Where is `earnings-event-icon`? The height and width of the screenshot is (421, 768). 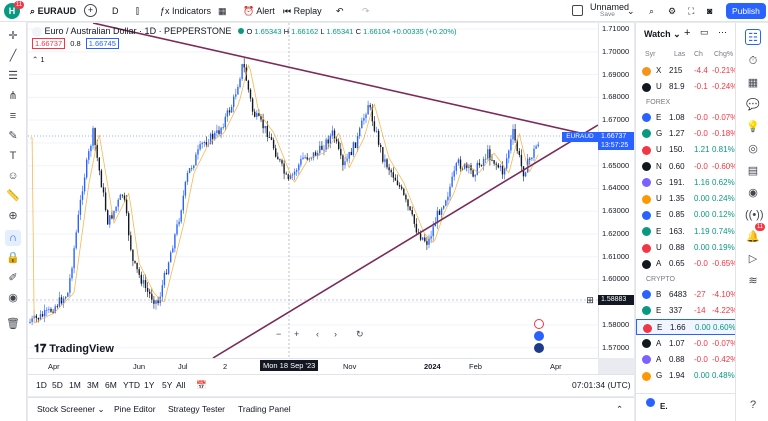 earnings-event-icon is located at coordinates (539, 336).